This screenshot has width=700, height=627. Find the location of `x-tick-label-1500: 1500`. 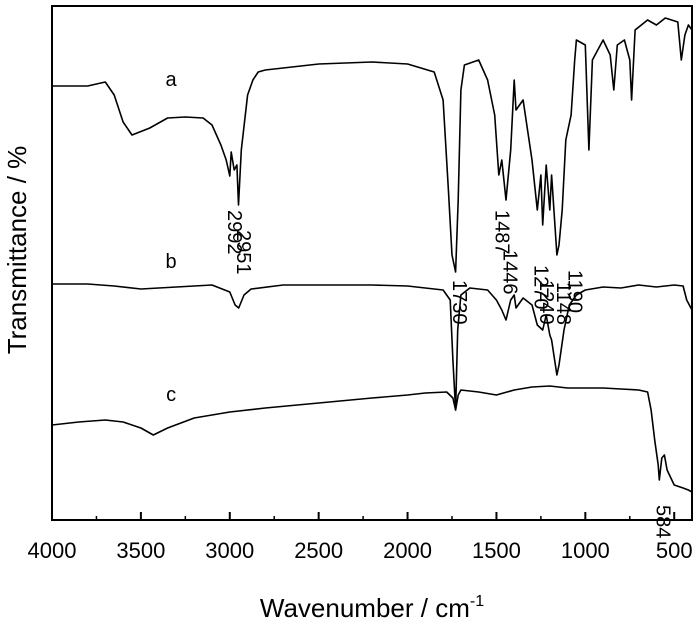

x-tick-label-1500: 1500 is located at coordinates (496, 550).